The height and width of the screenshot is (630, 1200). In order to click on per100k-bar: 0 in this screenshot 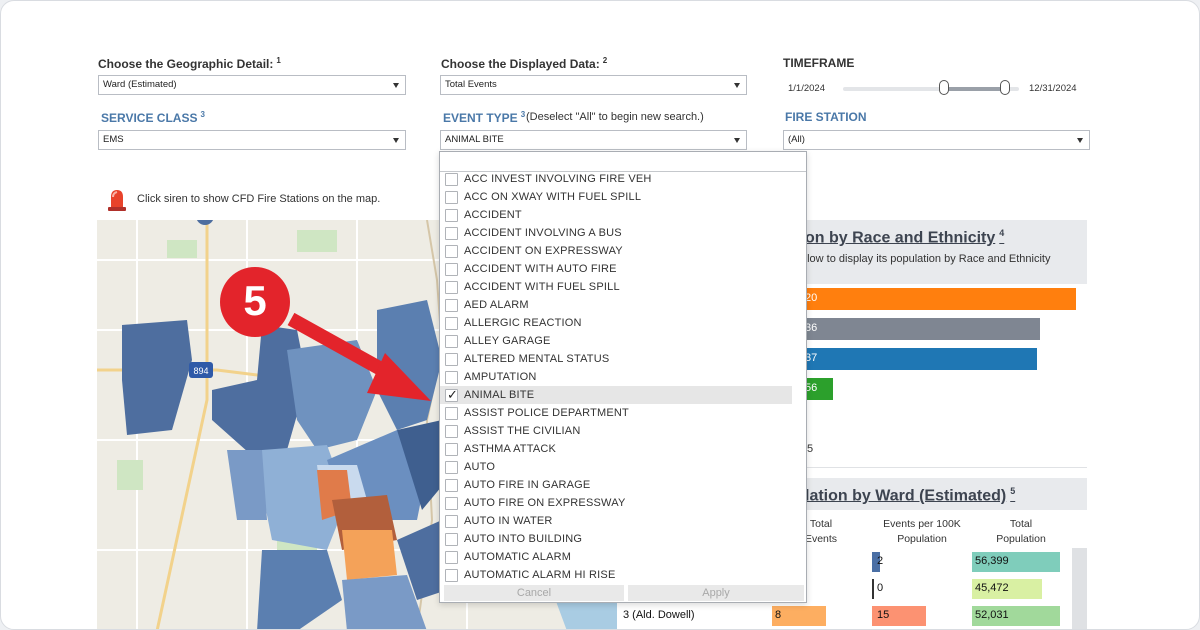, I will do `click(877, 589)`.